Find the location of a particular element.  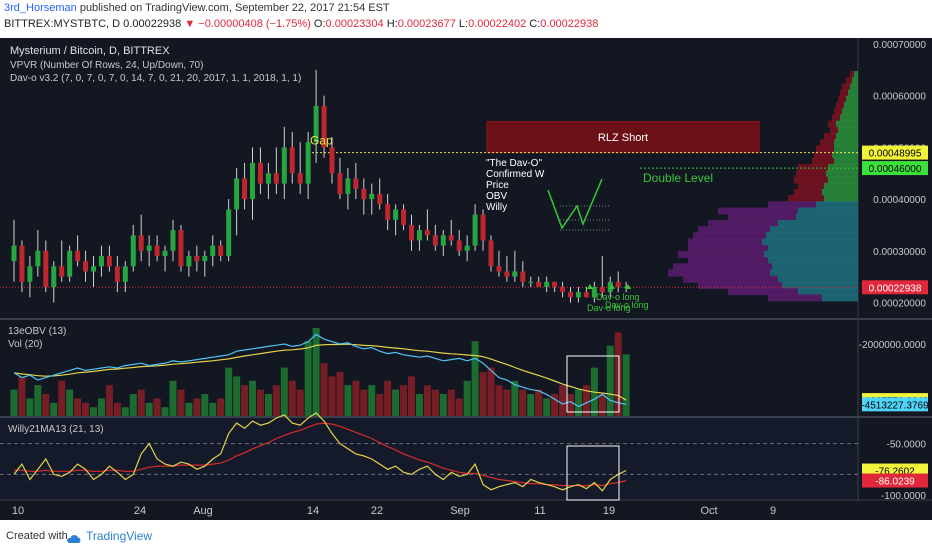

price-tick-label: 0.00030000 is located at coordinates (899, 252).